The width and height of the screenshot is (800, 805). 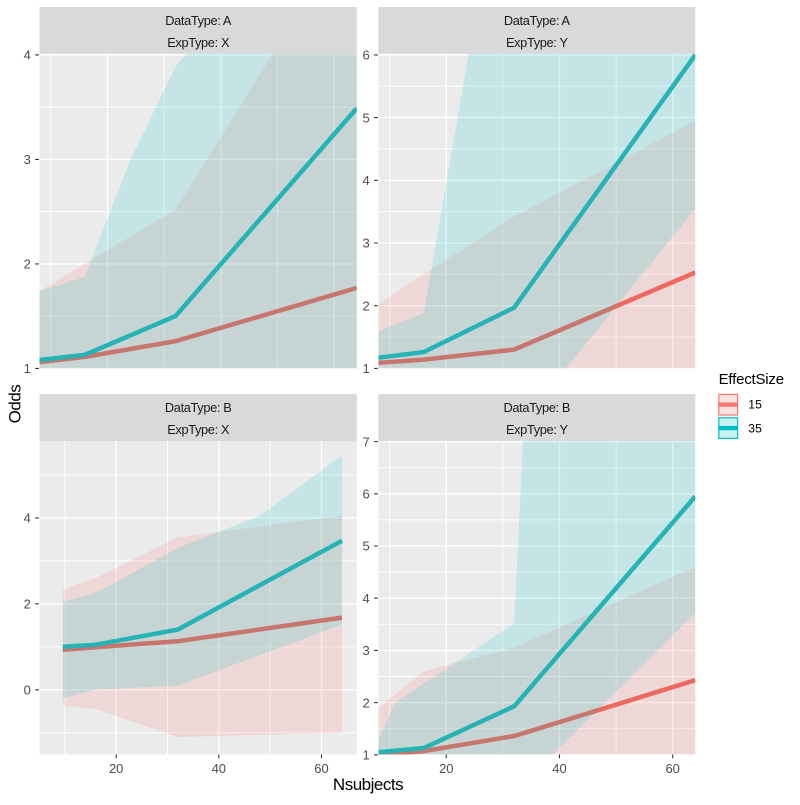 I want to click on svg-text: Nsubjects, so click(x=368, y=784).